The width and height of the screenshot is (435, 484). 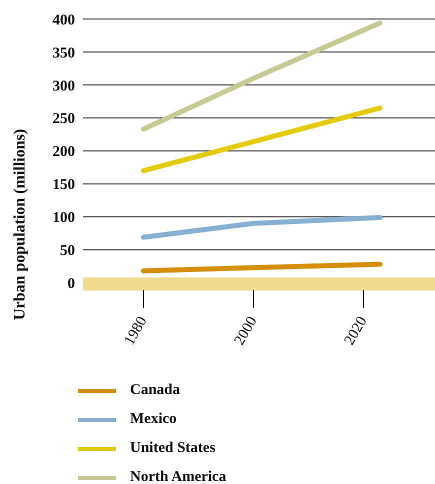 I want to click on legend-label: North America, so click(x=178, y=476).